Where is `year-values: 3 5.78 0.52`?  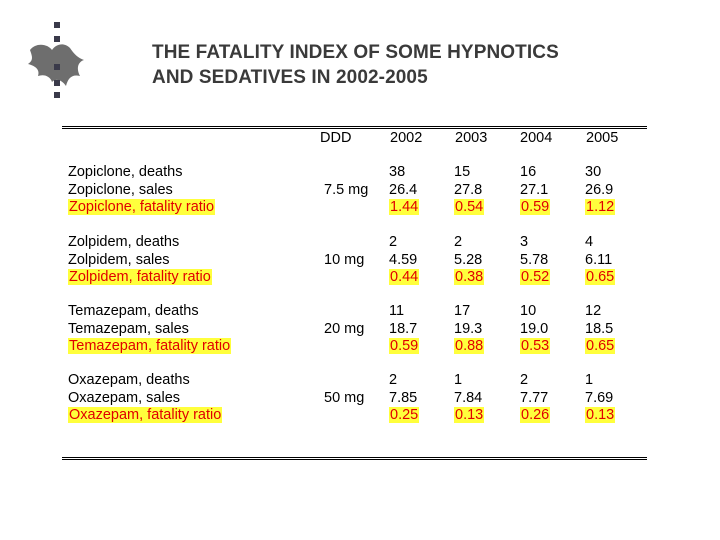 year-values: 3 5.78 0.52 is located at coordinates (535, 260).